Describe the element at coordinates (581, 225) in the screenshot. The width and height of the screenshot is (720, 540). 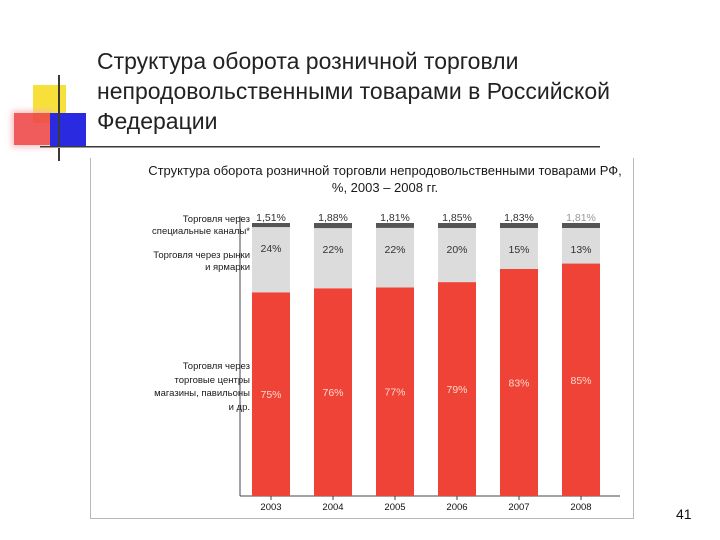
I see `bar-segment-2008-s2` at that location.